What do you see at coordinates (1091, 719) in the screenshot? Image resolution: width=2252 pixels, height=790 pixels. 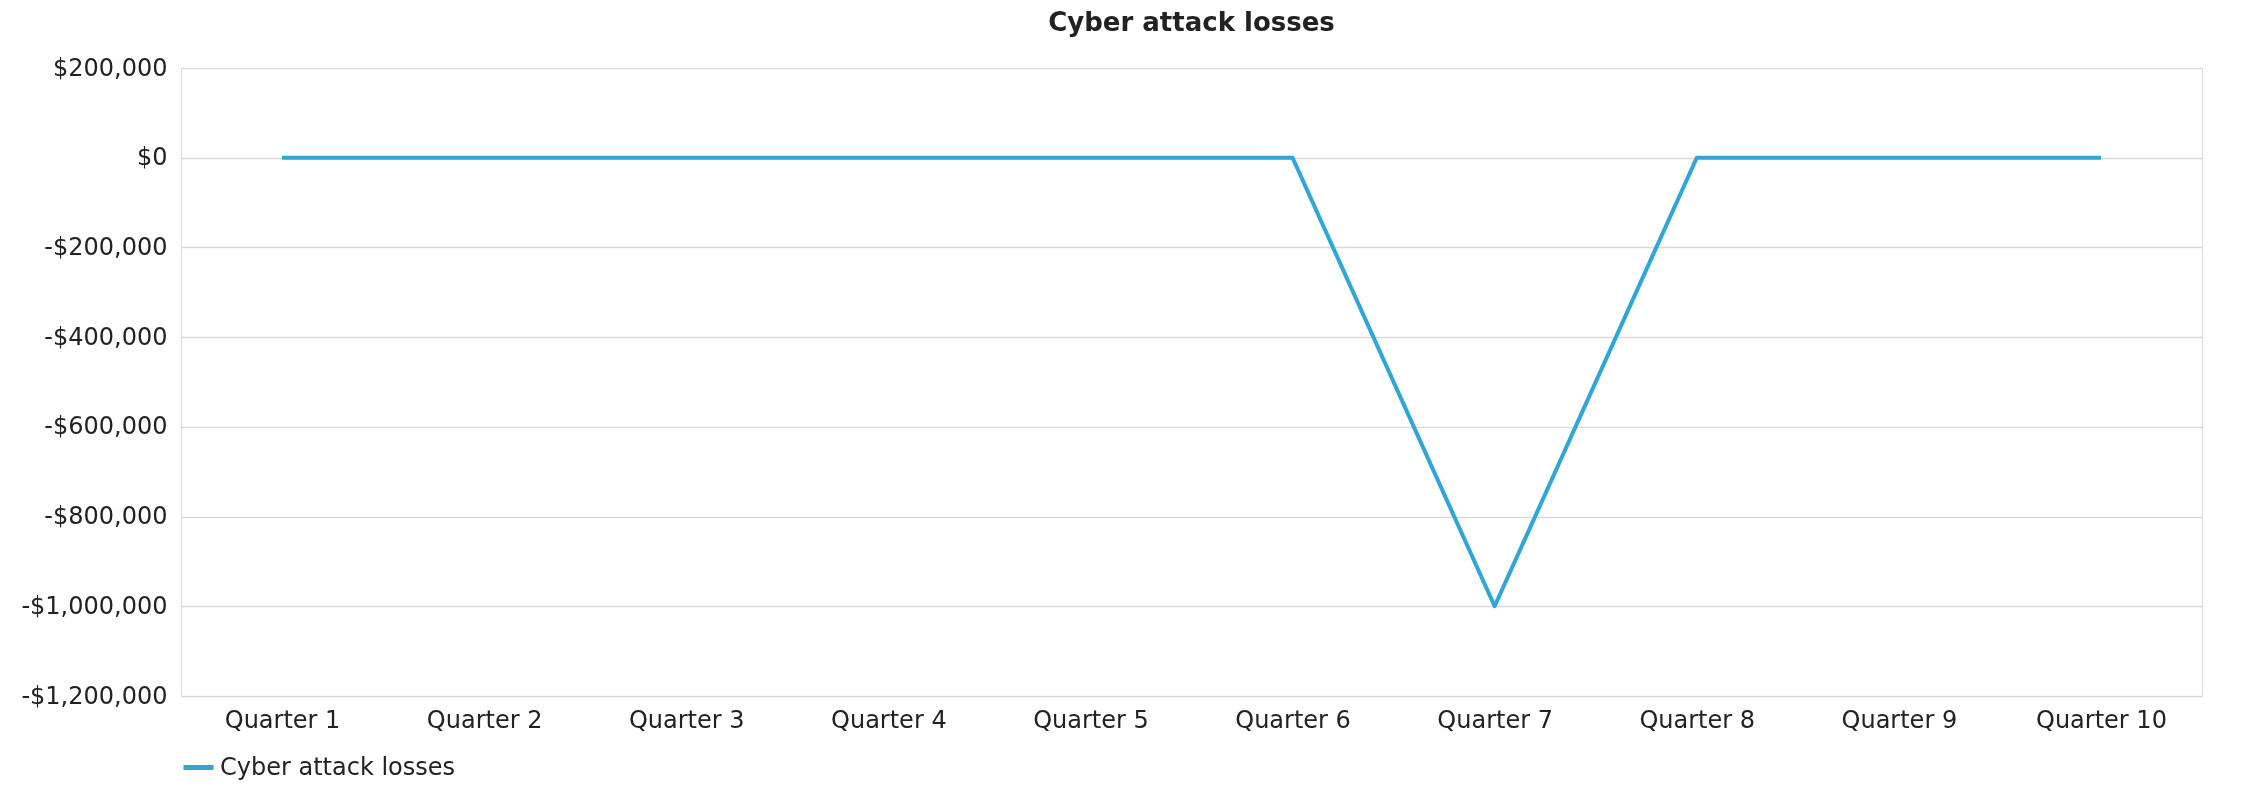 I see `x-tick-label: Quarter 5` at bounding box center [1091, 719].